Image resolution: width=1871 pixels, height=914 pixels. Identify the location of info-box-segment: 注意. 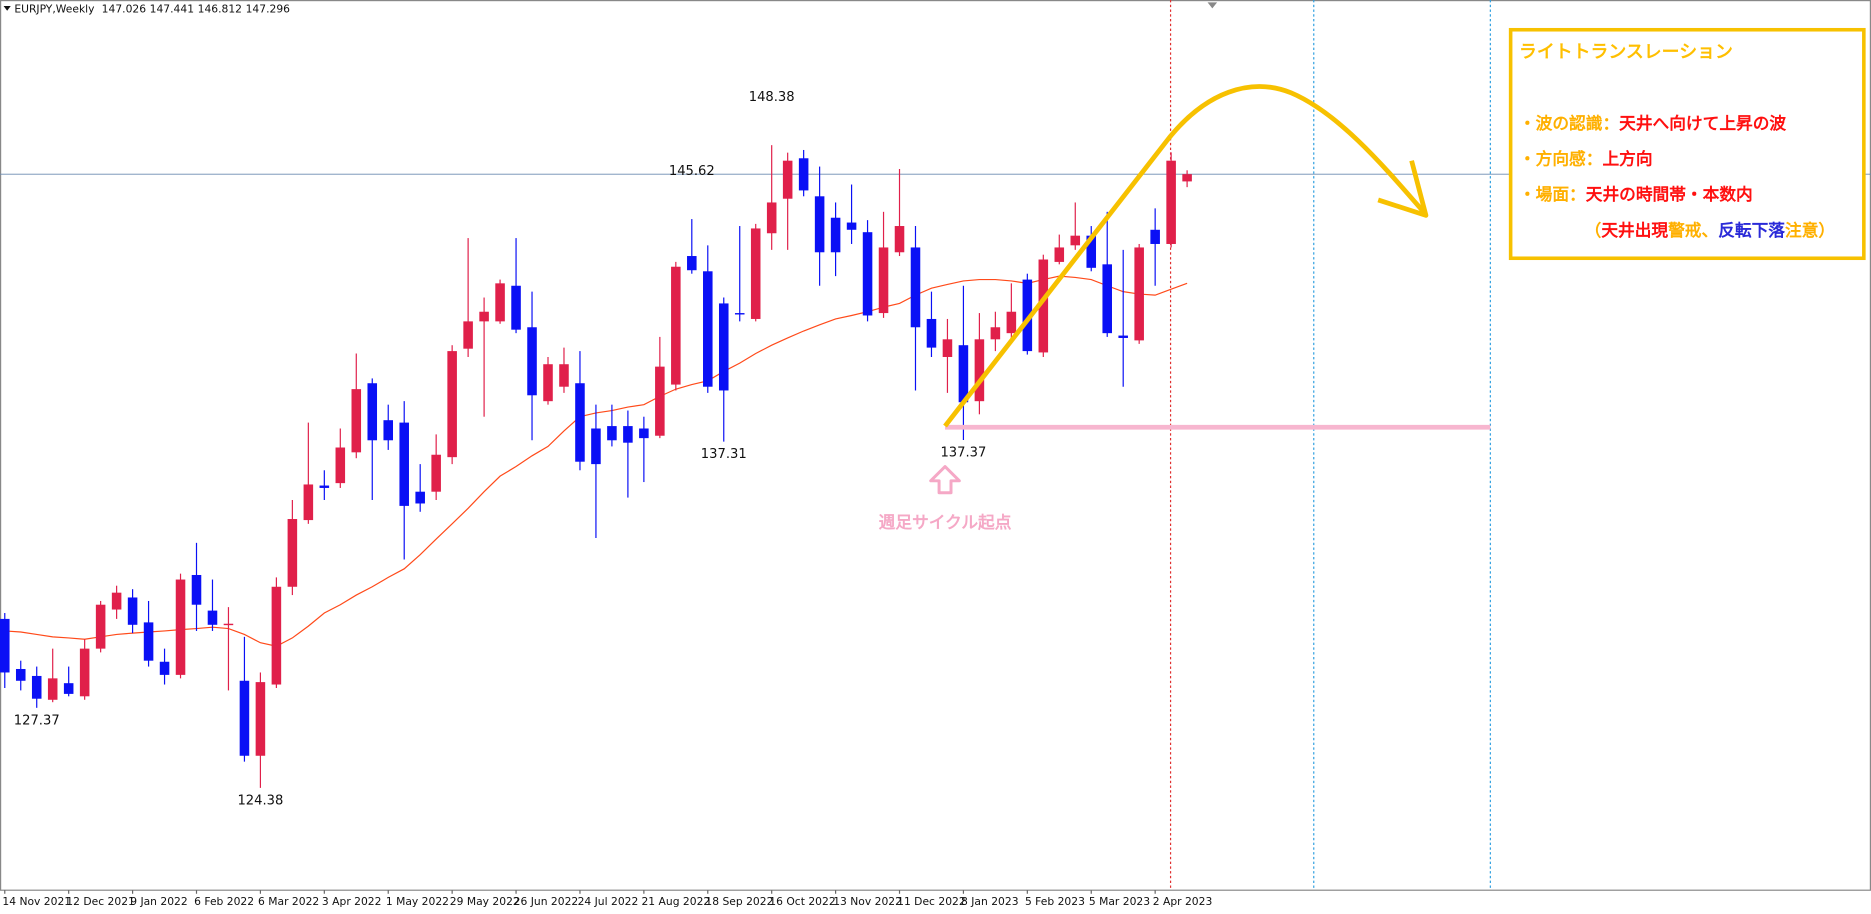
(1801, 229).